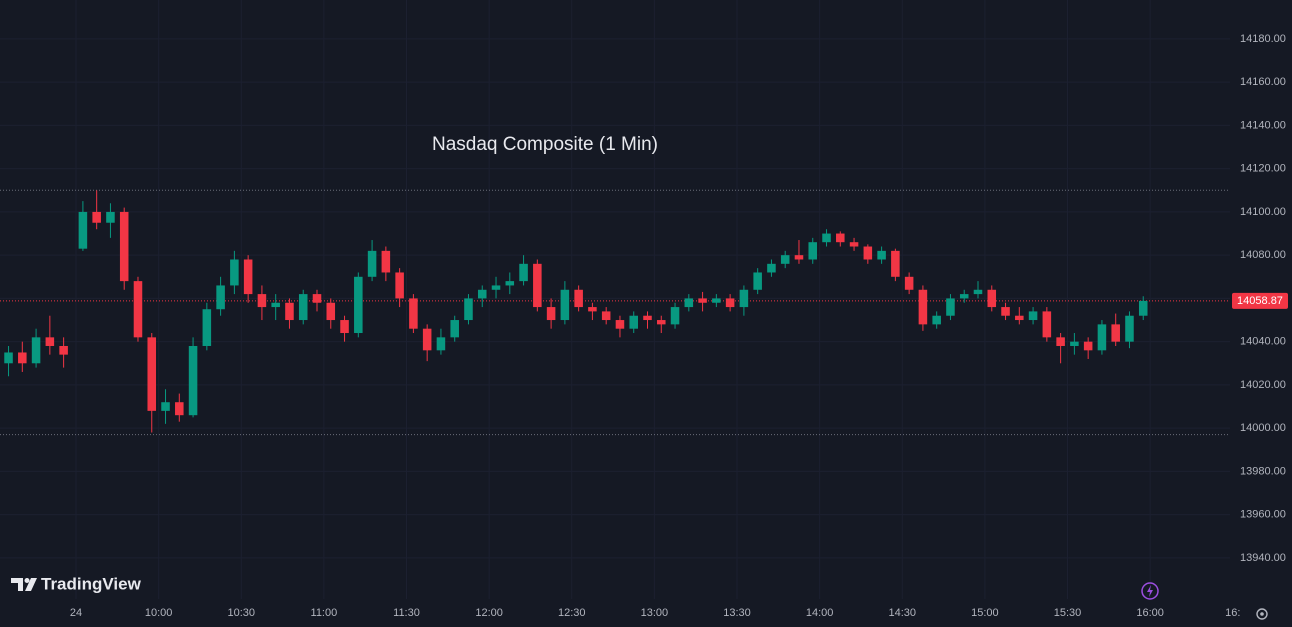  Describe the element at coordinates (1068, 613) in the screenshot. I see `x-tick-label: 15:30` at that location.